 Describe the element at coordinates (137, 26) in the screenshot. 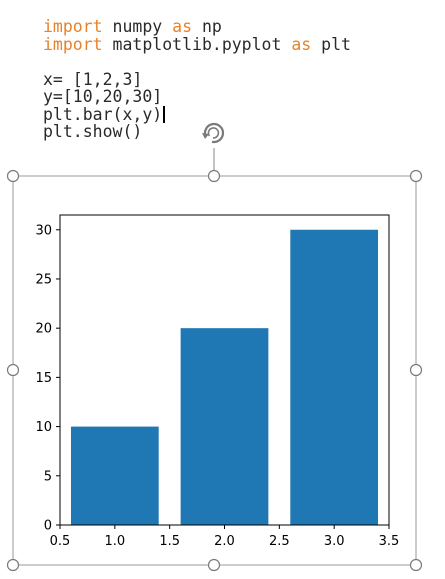

I see `code-text: numpy` at that location.